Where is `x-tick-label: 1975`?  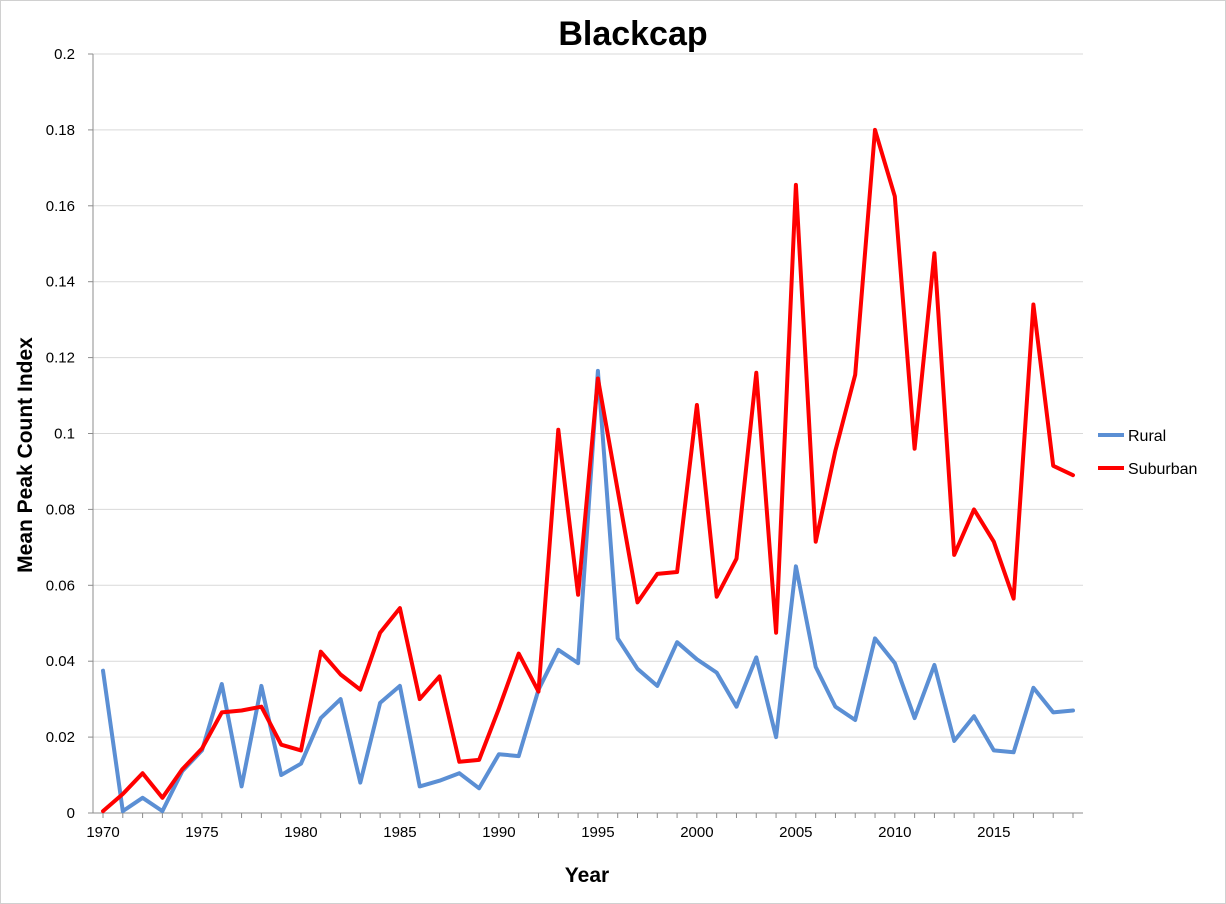
x-tick-label: 1975 is located at coordinates (201, 832).